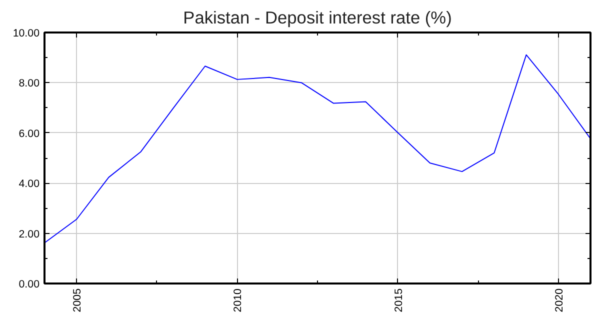  What do you see at coordinates (29, 284) in the screenshot?
I see `y-tick-label: 0.00` at bounding box center [29, 284].